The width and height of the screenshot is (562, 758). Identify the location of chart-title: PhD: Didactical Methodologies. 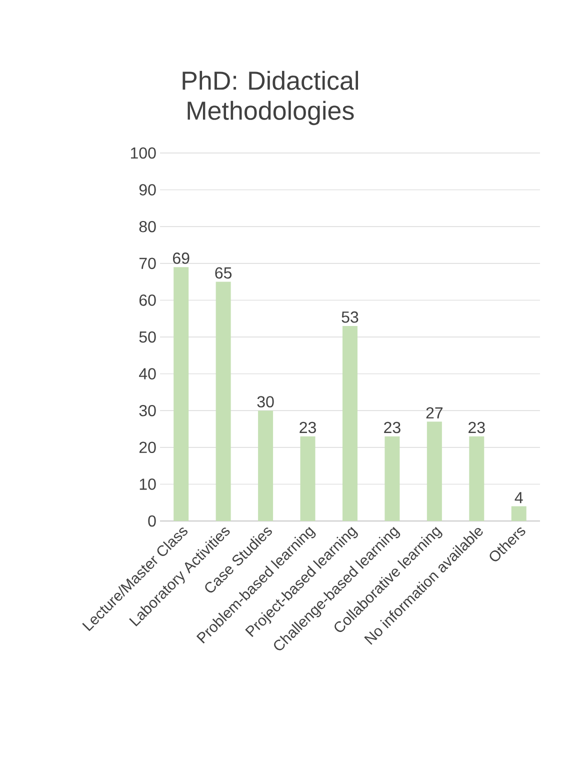
(270, 98).